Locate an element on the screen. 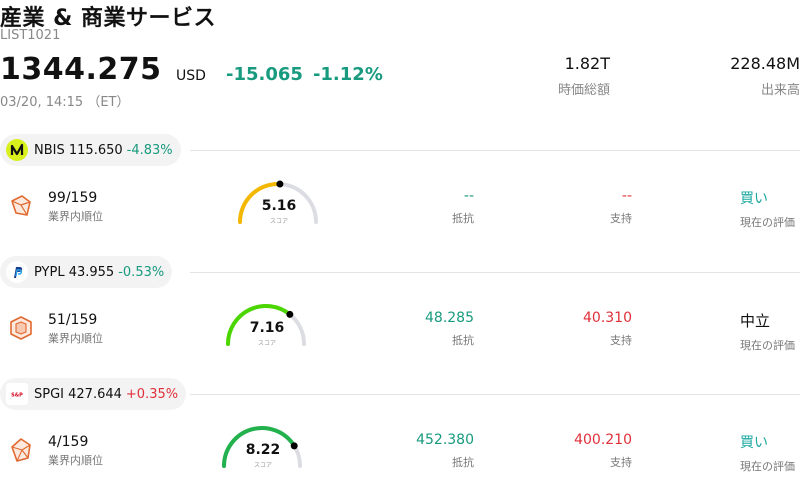 The image size is (800, 488). stock-pill-pypl: PYPL 43.955 -0.53% is located at coordinates (86, 272).